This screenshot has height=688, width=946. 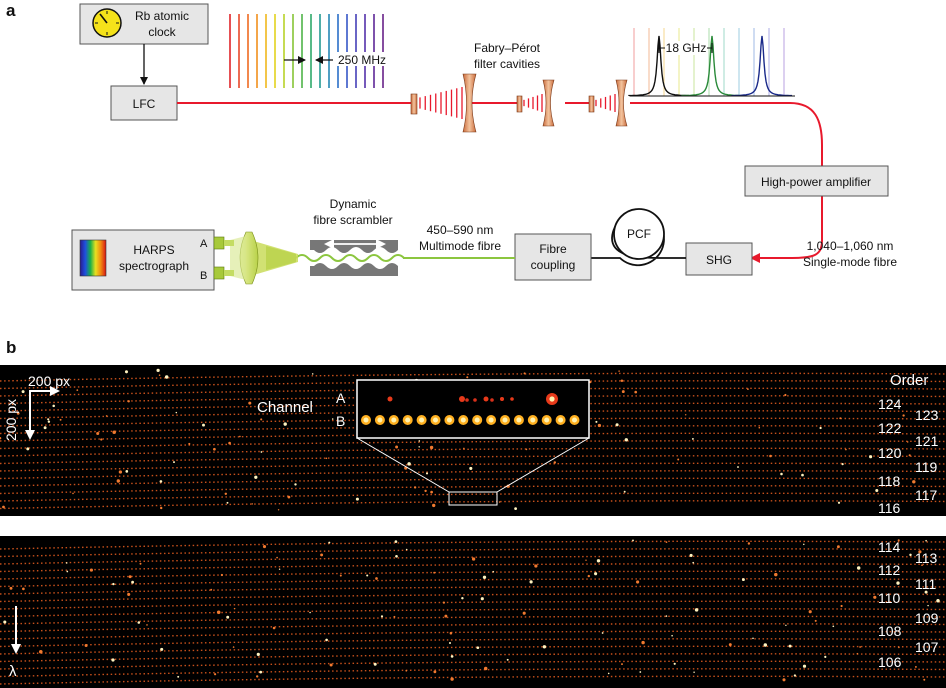 I want to click on scrambler-label-2: fibre scrambler, so click(x=352, y=220).